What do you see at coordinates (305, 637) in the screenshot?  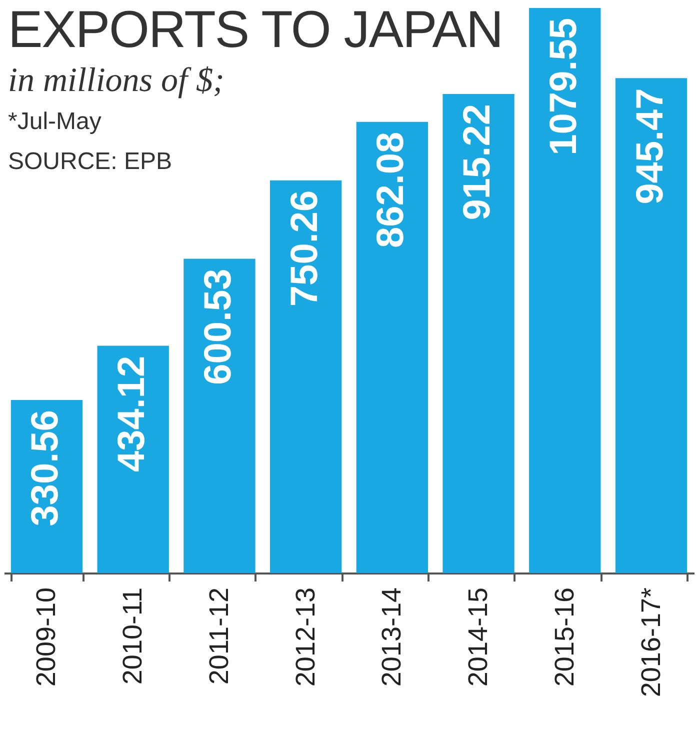 I see `x-tick-label: 2012-13` at bounding box center [305, 637].